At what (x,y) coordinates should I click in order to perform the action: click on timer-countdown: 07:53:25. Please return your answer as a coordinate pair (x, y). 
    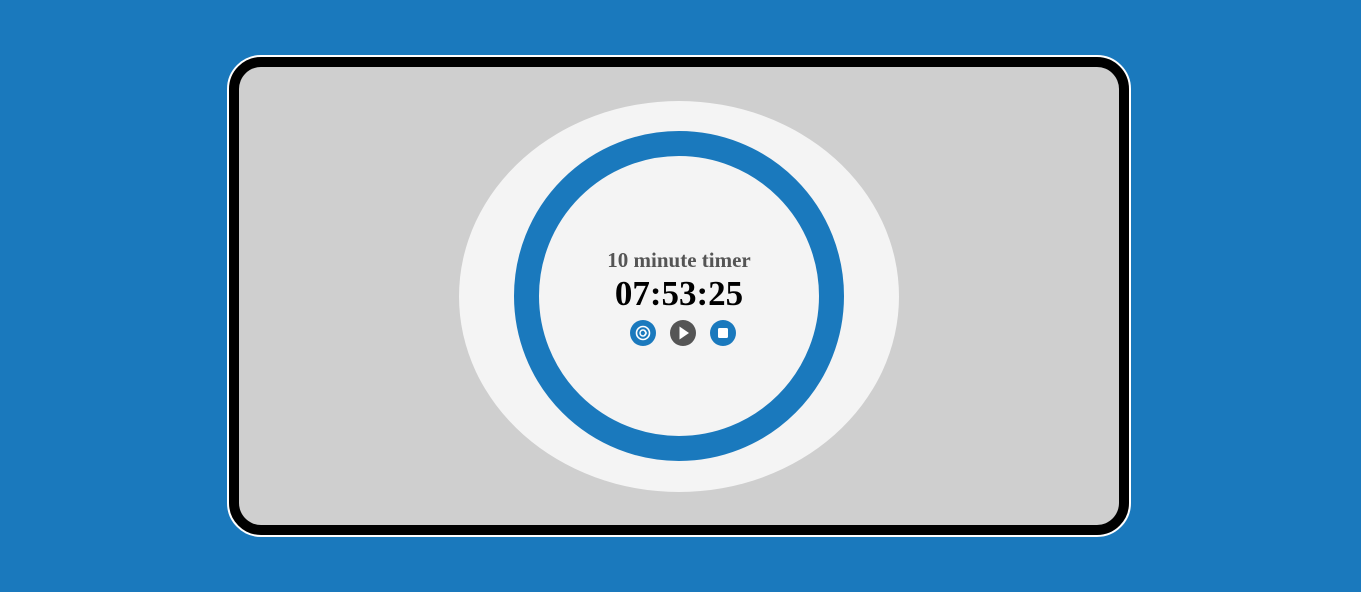
    Looking at the image, I should click on (679, 293).